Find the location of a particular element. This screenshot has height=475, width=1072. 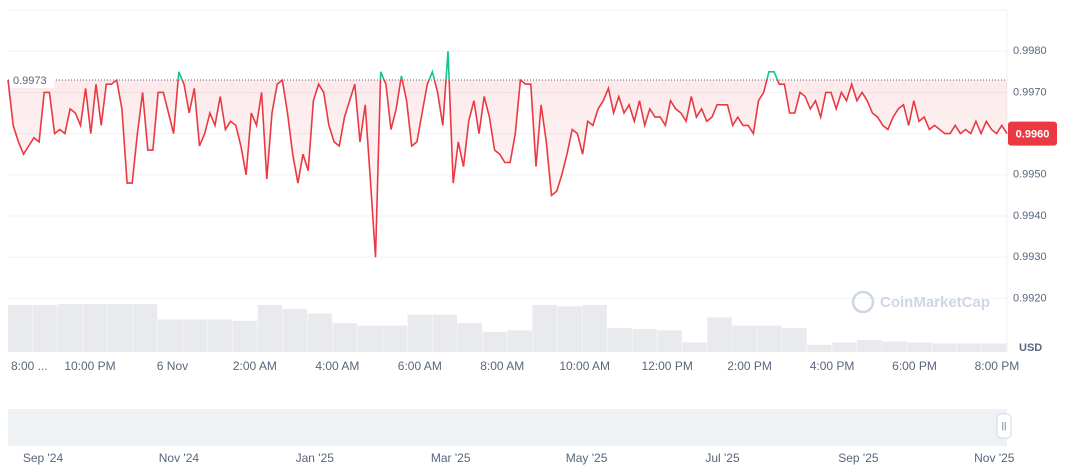

y-tick-label: 0.9950 is located at coordinates (1030, 175).